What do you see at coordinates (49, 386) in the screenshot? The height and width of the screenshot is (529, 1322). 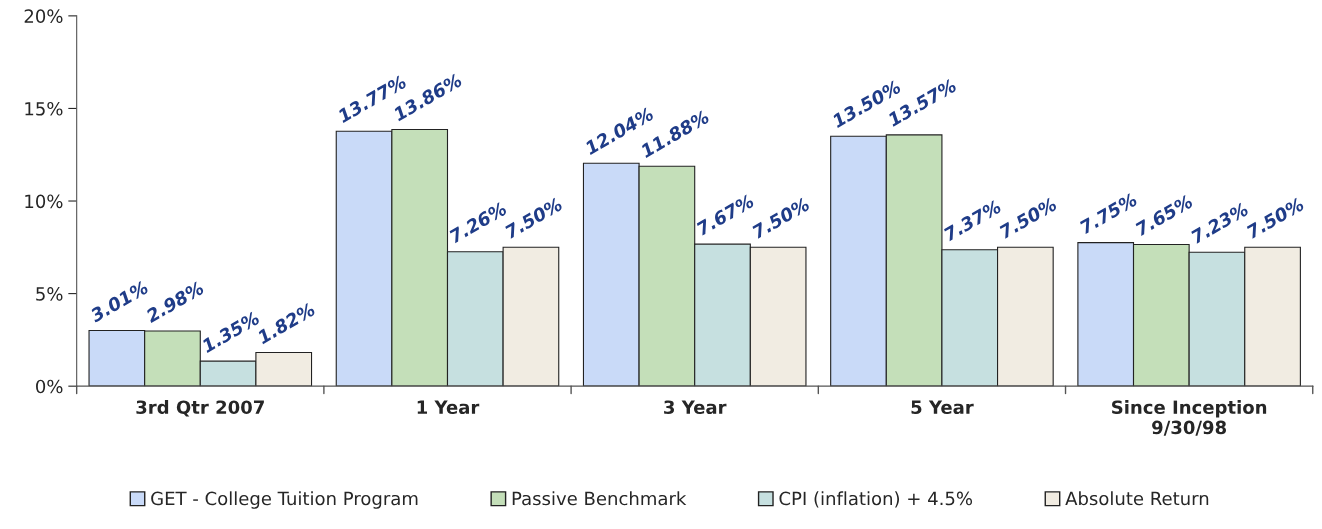 I see `y-tick-label: 0%` at bounding box center [49, 386].